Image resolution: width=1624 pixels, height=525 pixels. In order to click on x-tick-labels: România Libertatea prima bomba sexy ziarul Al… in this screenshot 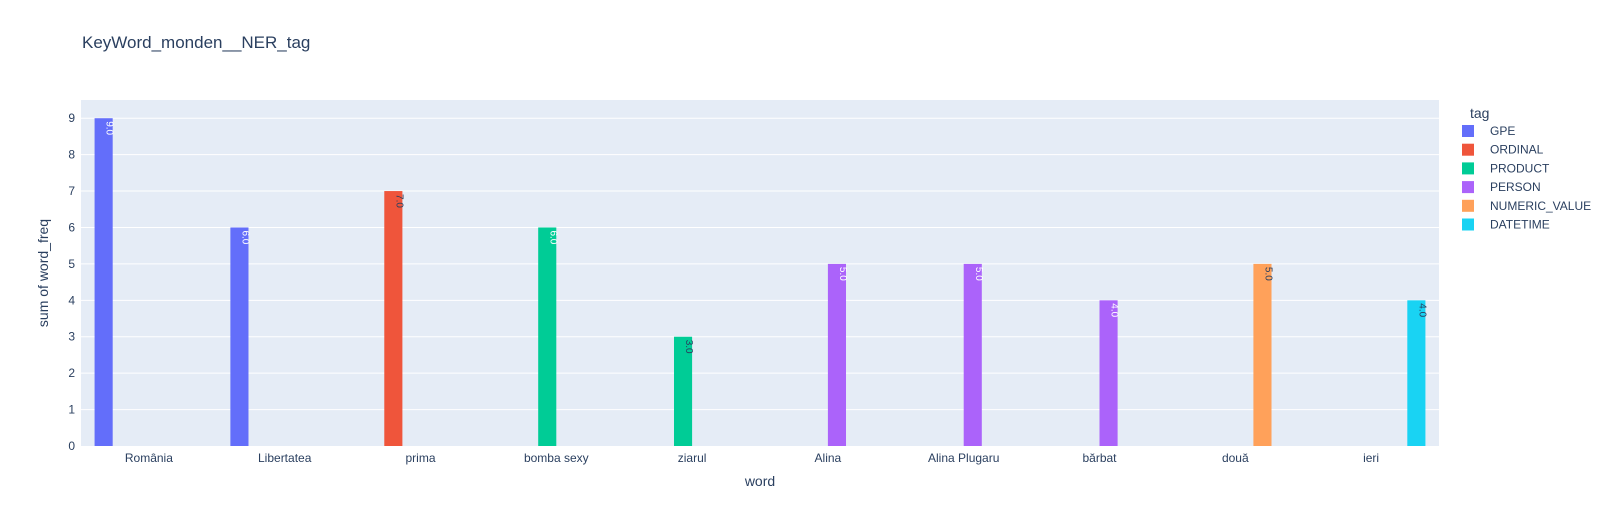, I will do `click(752, 458)`.